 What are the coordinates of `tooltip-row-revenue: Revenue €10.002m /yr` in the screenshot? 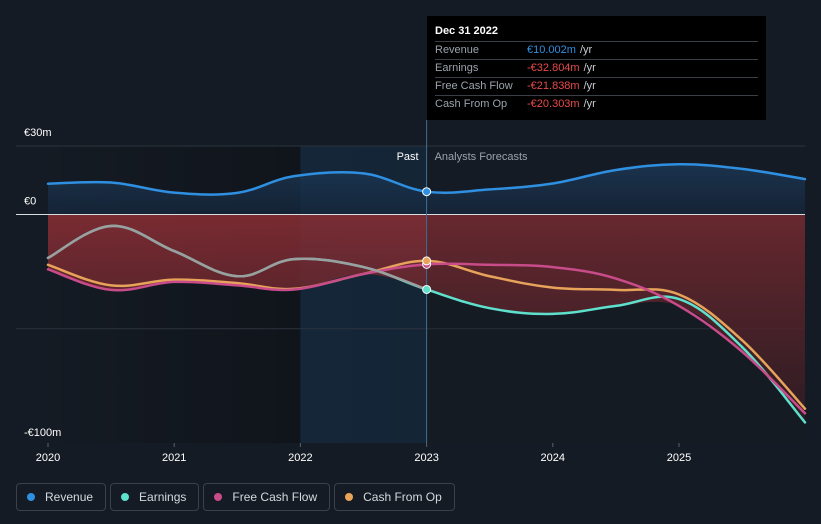 It's located at (596, 51).